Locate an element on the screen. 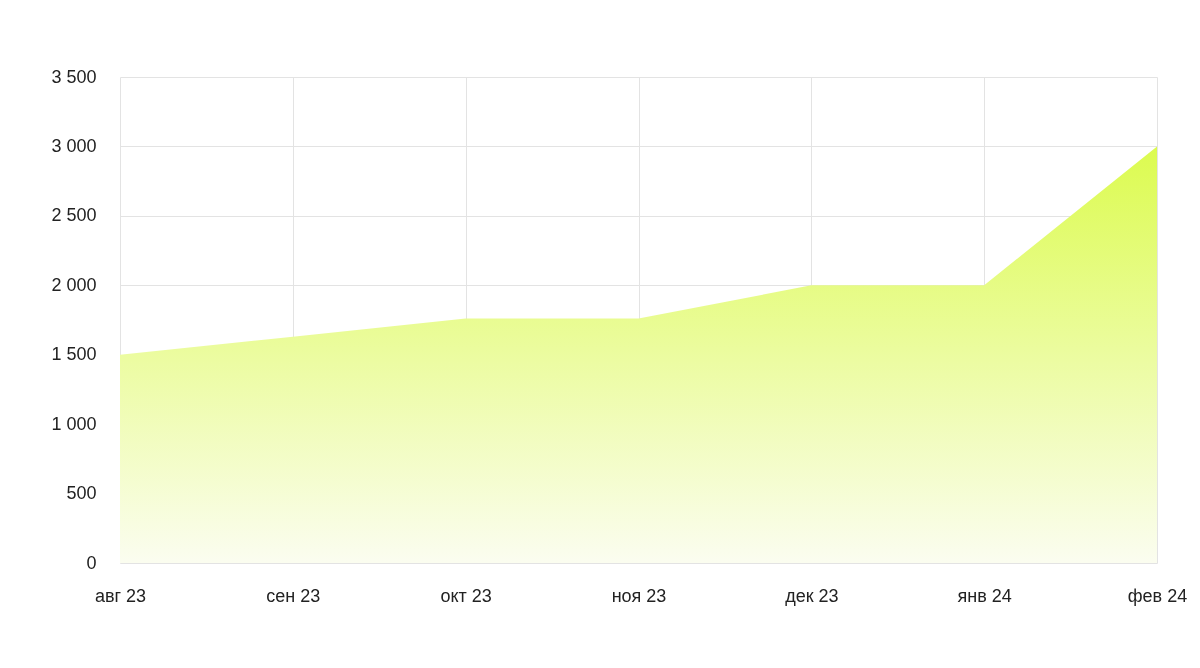  y-tick-label: 500 is located at coordinates (81, 493).